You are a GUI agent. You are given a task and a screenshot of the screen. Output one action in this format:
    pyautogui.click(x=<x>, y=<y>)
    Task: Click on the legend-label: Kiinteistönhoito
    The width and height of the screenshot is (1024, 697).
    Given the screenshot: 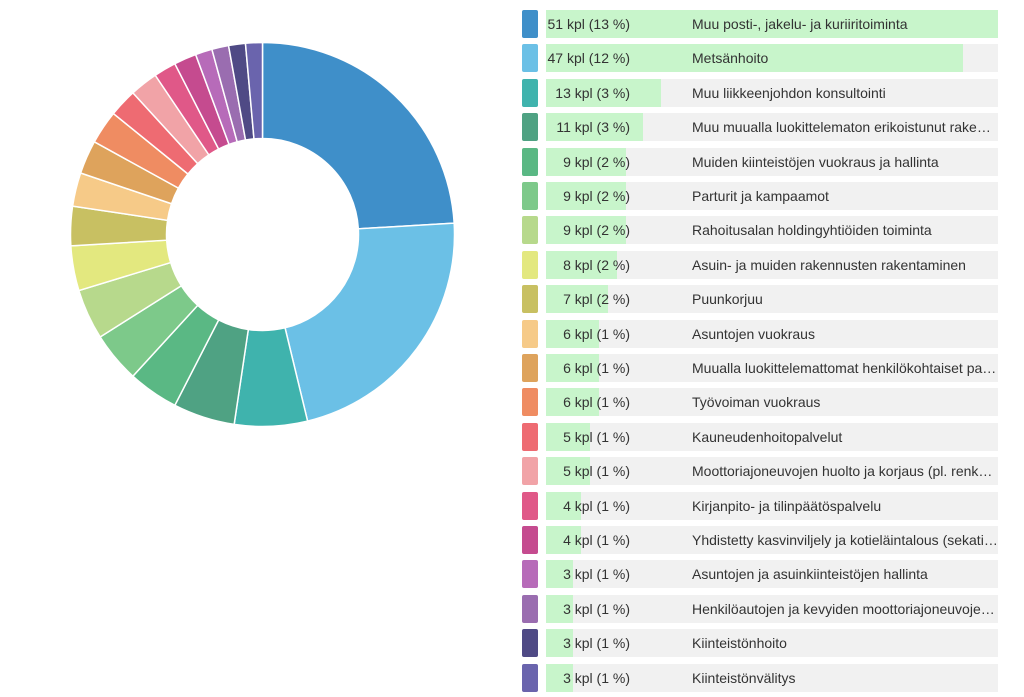 What is the action you would take?
    pyautogui.click(x=739, y=643)
    